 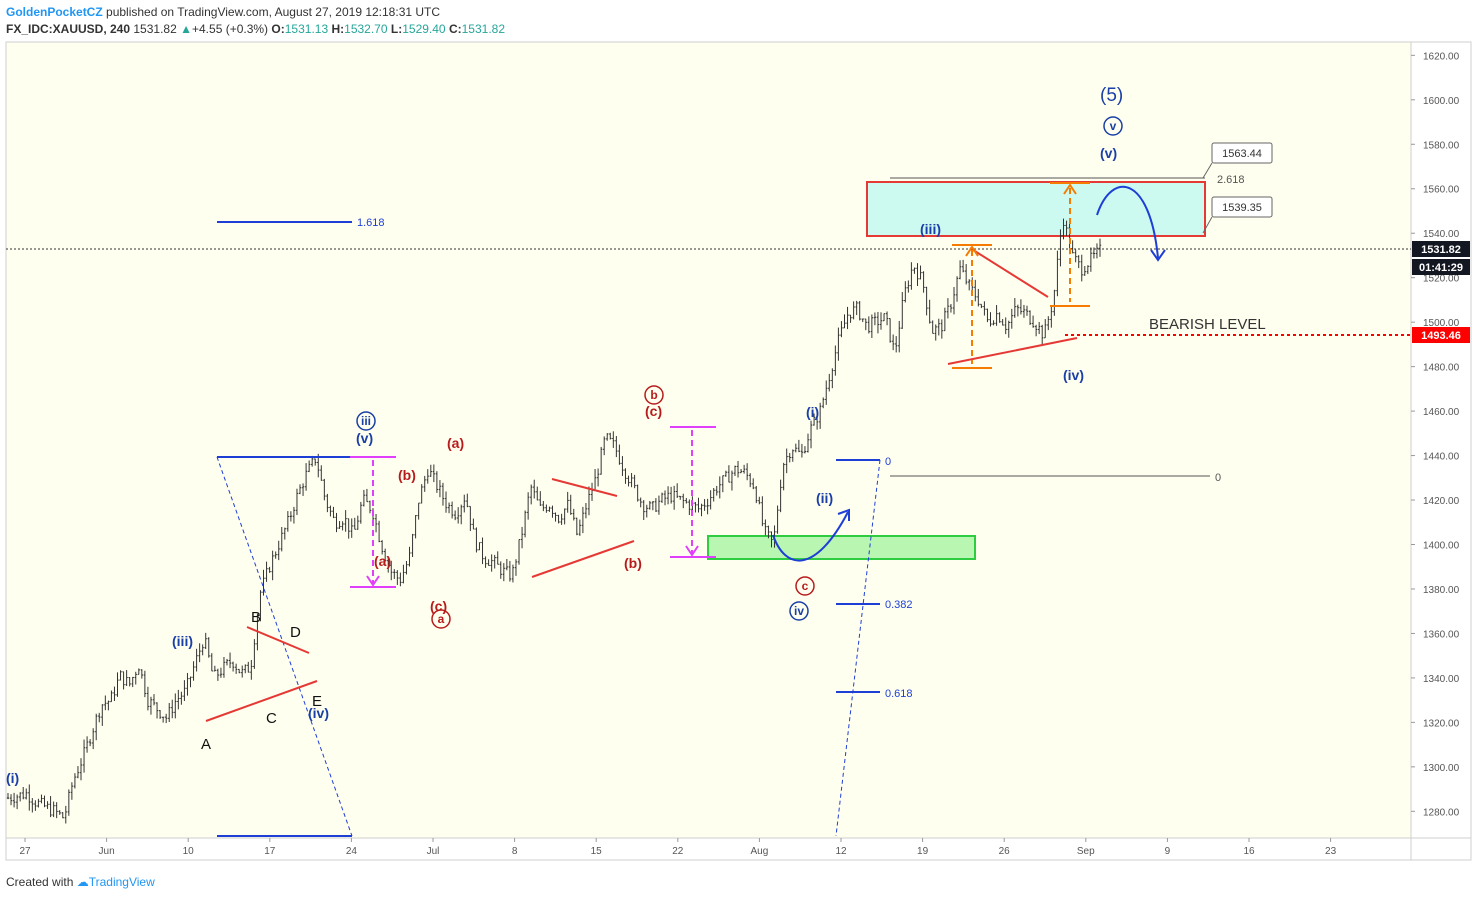 I want to click on wave-label-iii-aug: (iii), so click(x=930, y=229).